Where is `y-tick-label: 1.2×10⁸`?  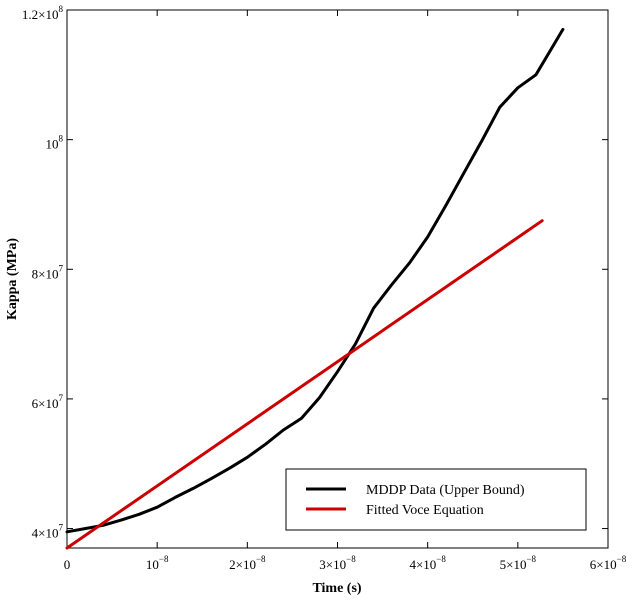
y-tick-label: 1.2×10⁸ is located at coordinates (43, 13).